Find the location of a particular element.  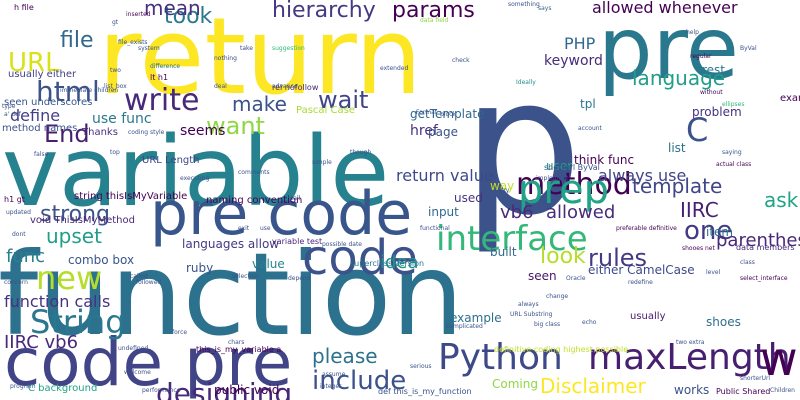

word: without is located at coordinates (711, 92).